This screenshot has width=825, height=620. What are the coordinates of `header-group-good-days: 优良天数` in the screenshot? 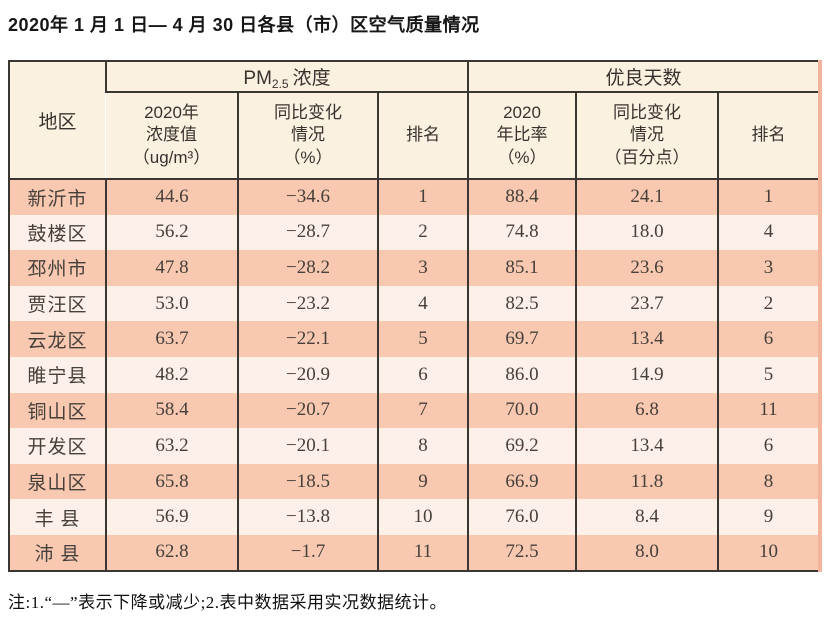 It's located at (643, 77).